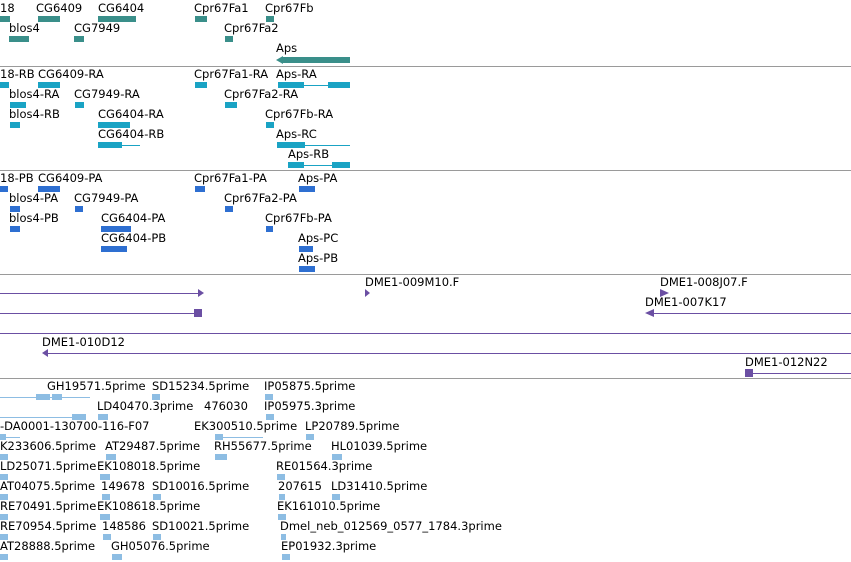 The image size is (851, 562). I want to click on bac-label: DME1-012N22, so click(786, 362).